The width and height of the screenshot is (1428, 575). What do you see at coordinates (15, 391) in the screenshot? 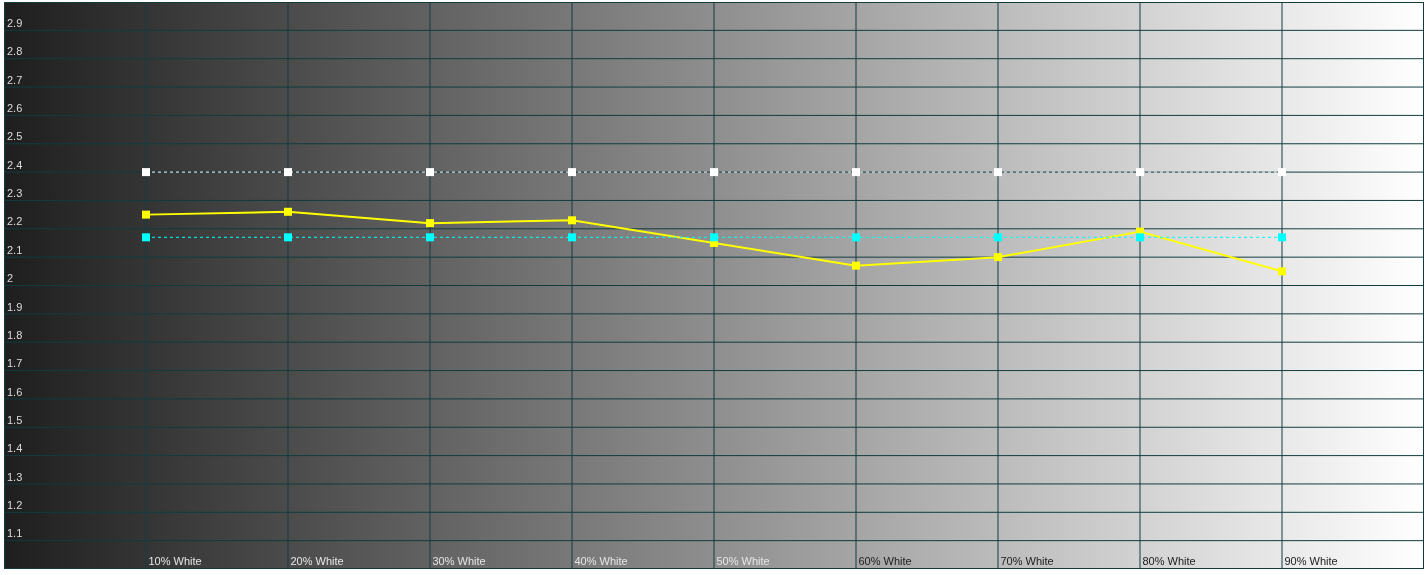
I see `y-tick-label: 1.6` at bounding box center [15, 391].